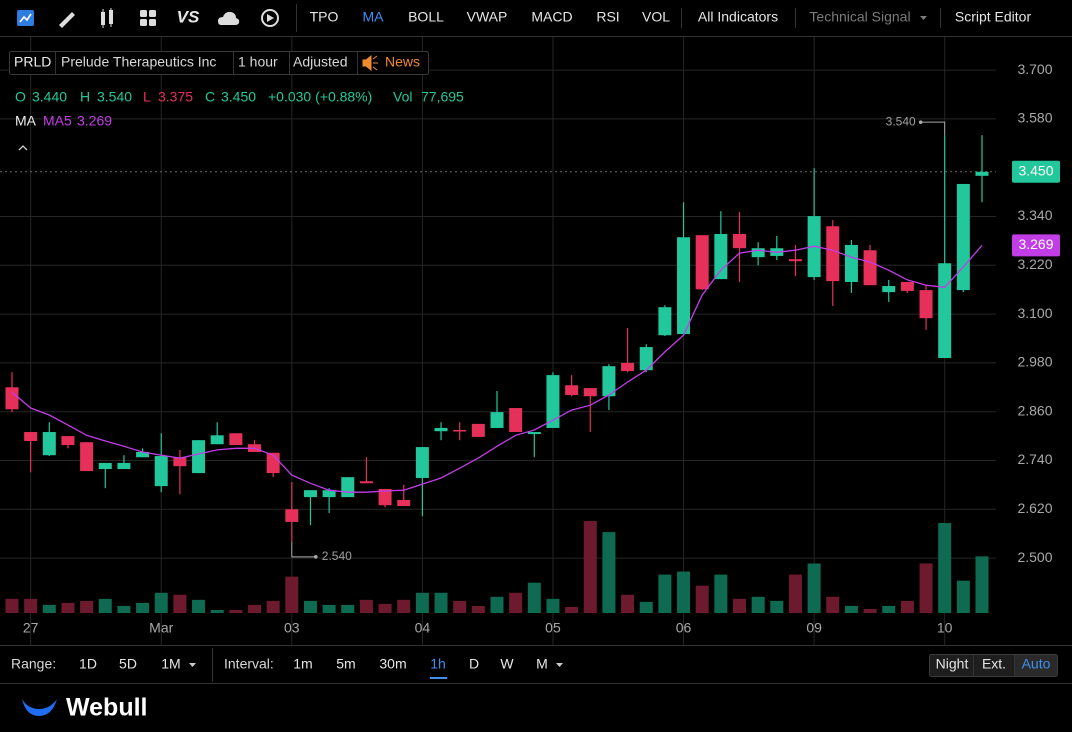 The height and width of the screenshot is (732, 1072). I want to click on session-button: Auto, so click(1036, 664).